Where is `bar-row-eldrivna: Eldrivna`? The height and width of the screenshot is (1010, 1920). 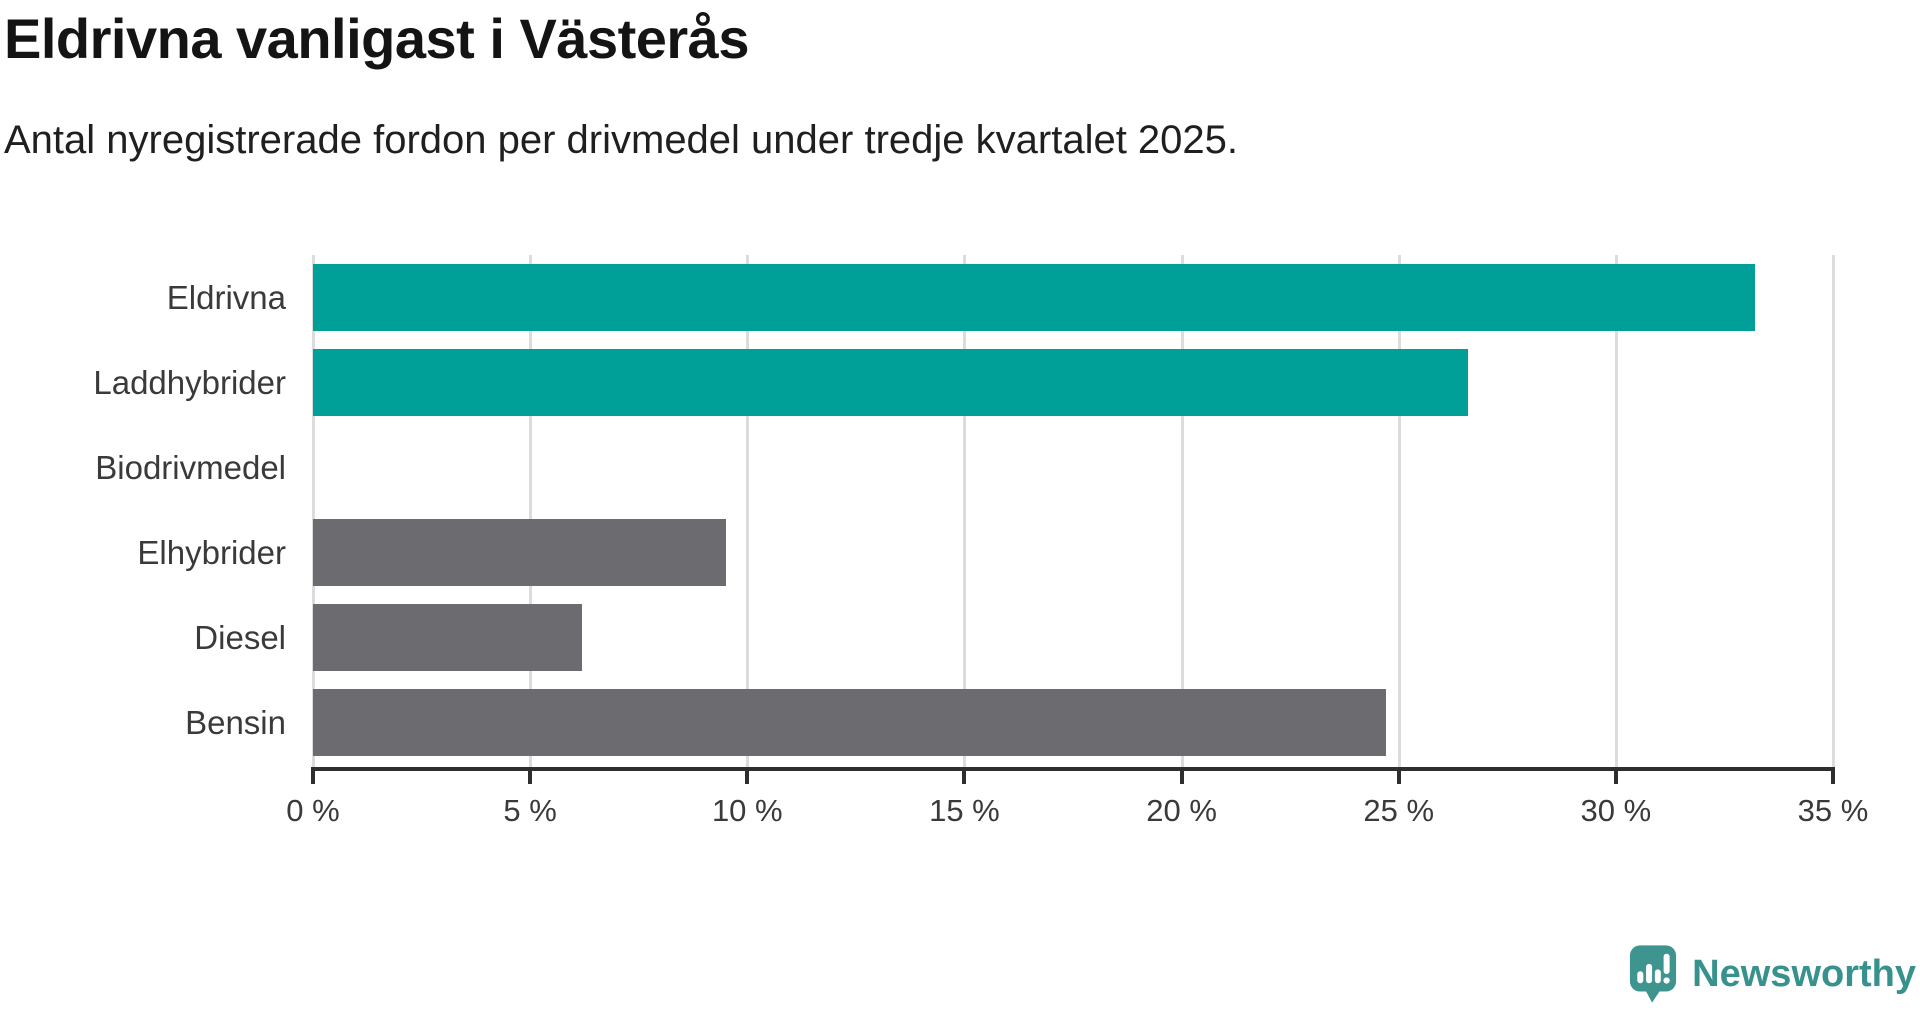
bar-row-eldrivna: Eldrivna is located at coordinates (1000, 297).